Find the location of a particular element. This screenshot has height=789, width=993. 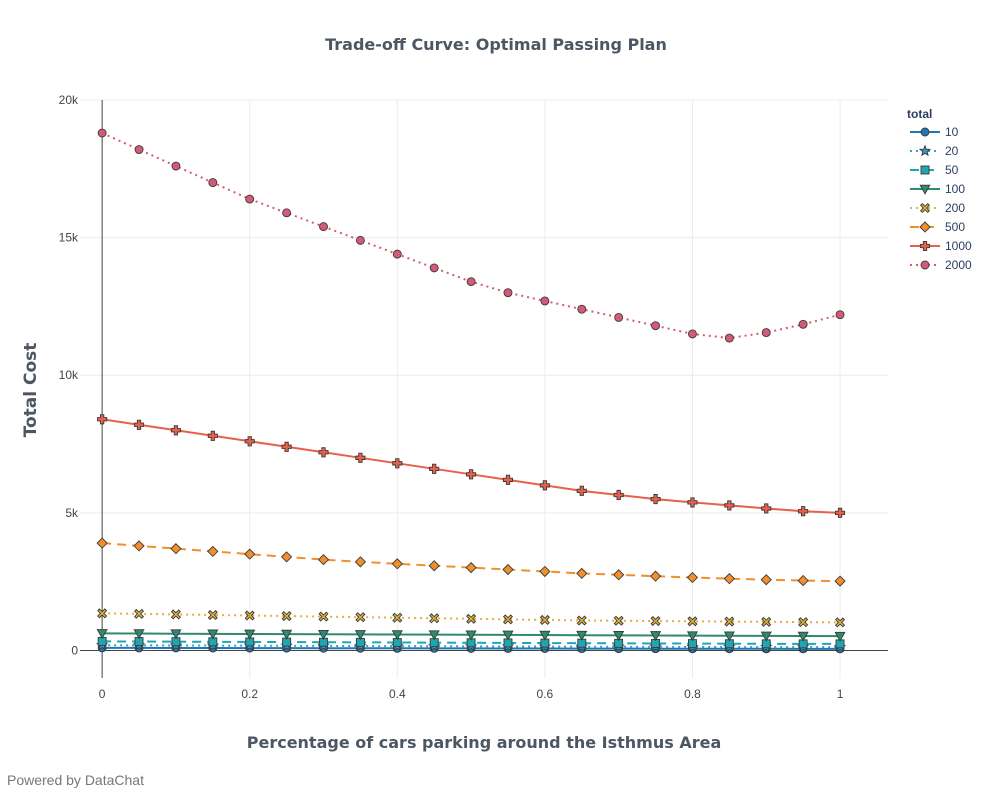

x-tick-label: 0 is located at coordinates (102, 694).